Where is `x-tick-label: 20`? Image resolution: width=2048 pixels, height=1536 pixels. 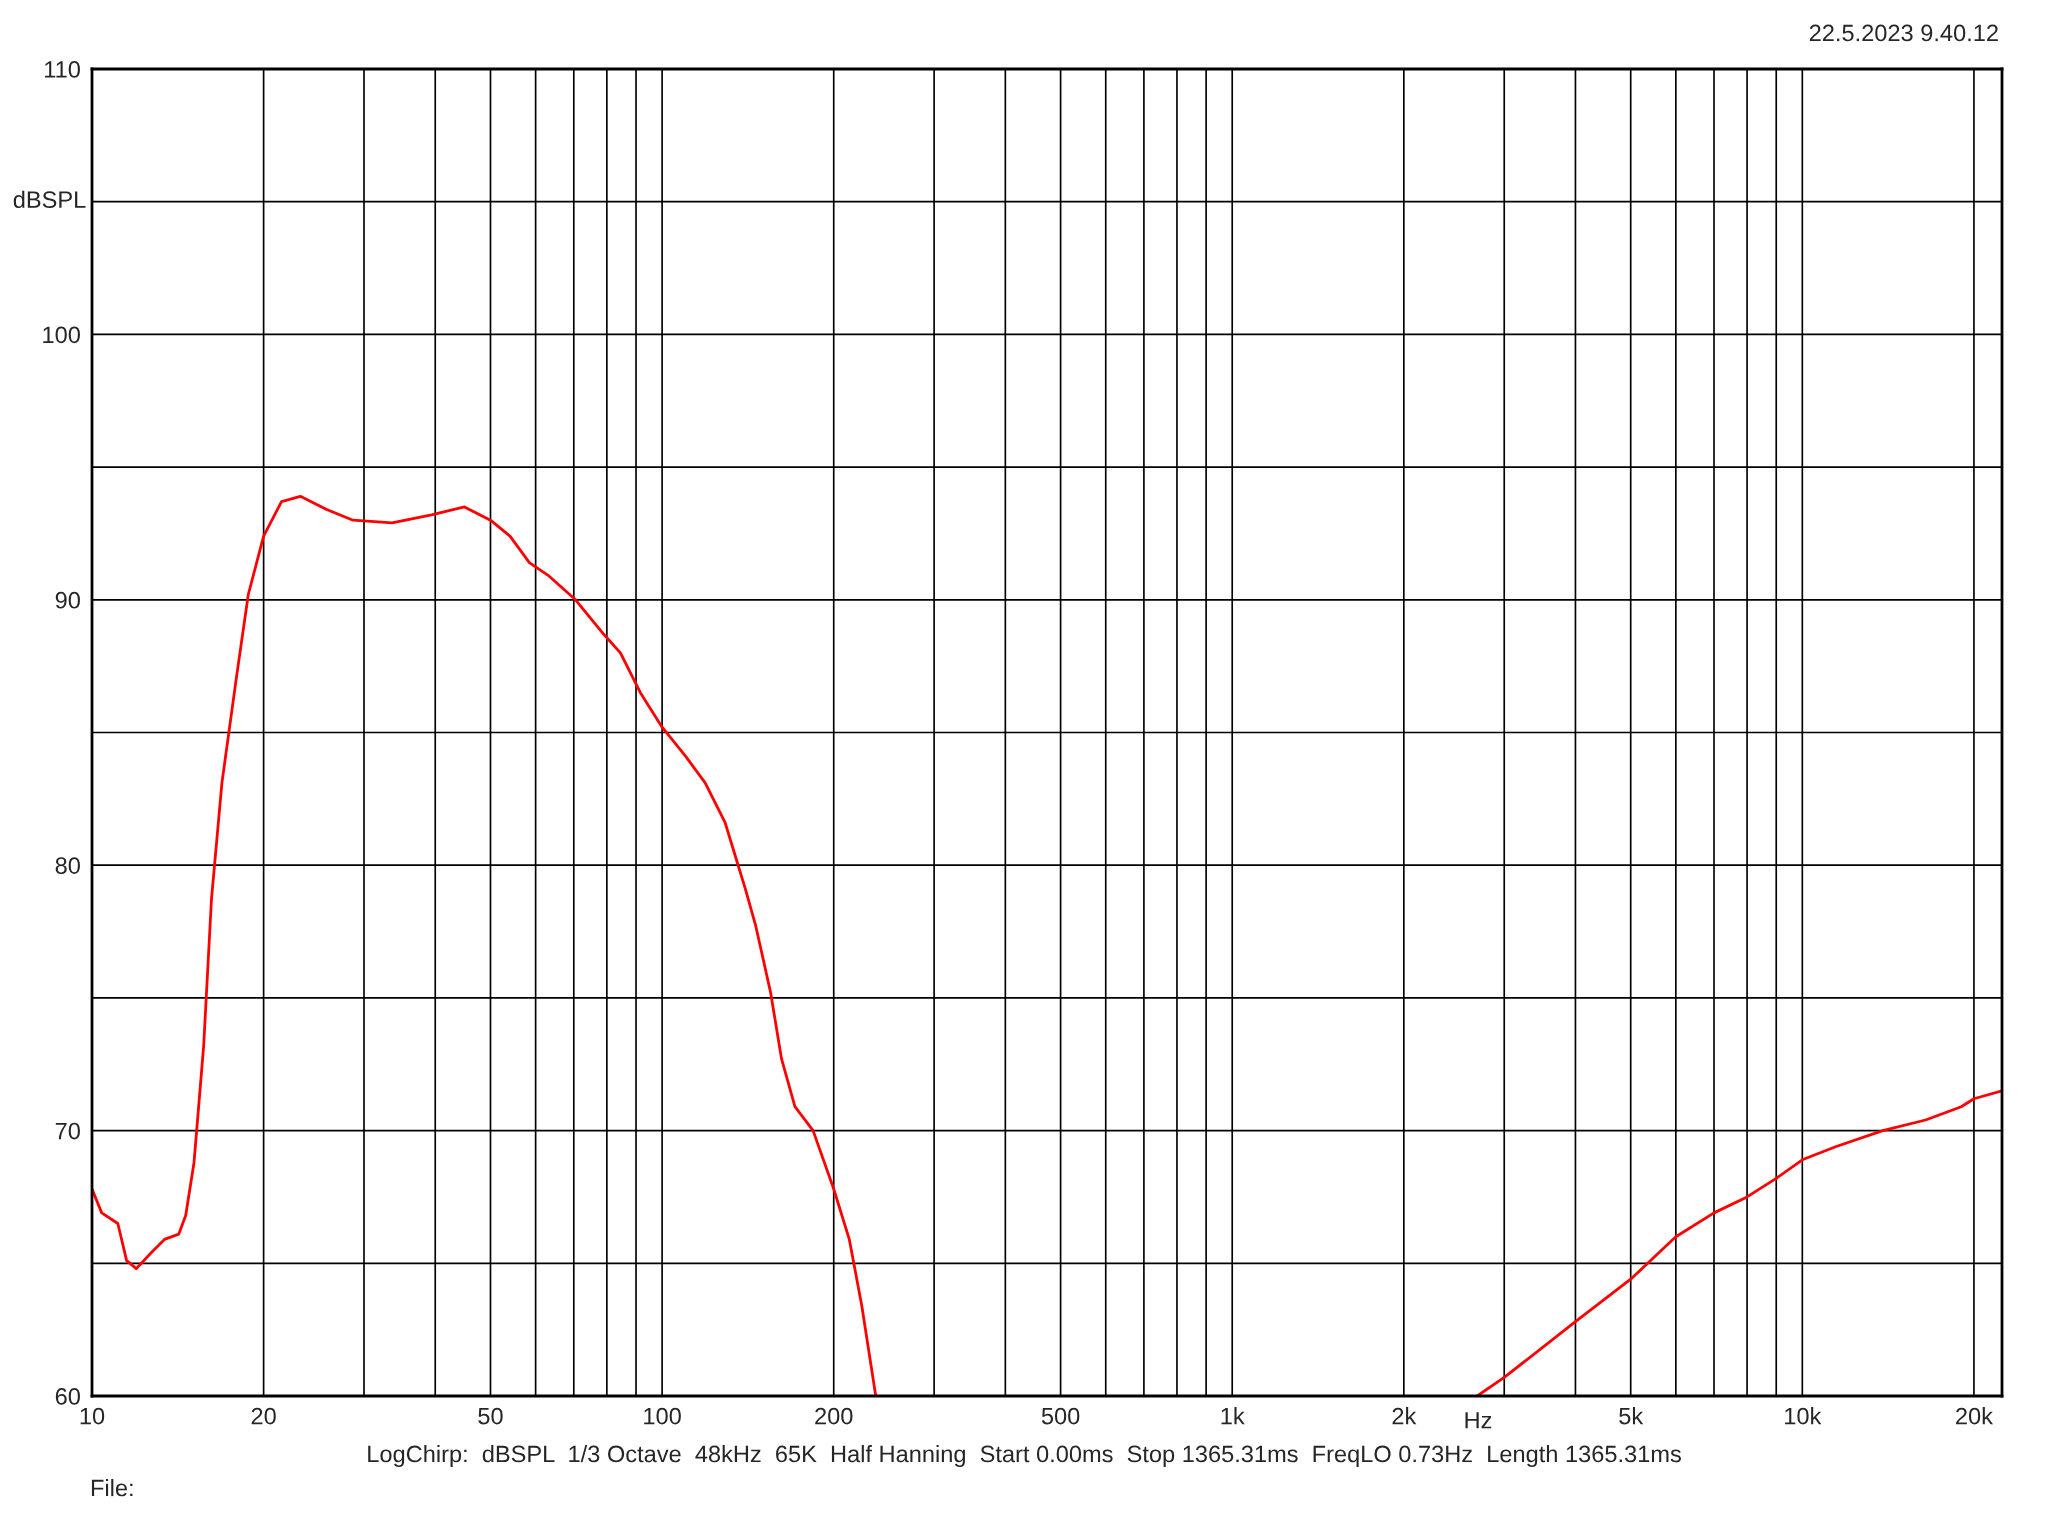
x-tick-label: 20 is located at coordinates (263, 1416).